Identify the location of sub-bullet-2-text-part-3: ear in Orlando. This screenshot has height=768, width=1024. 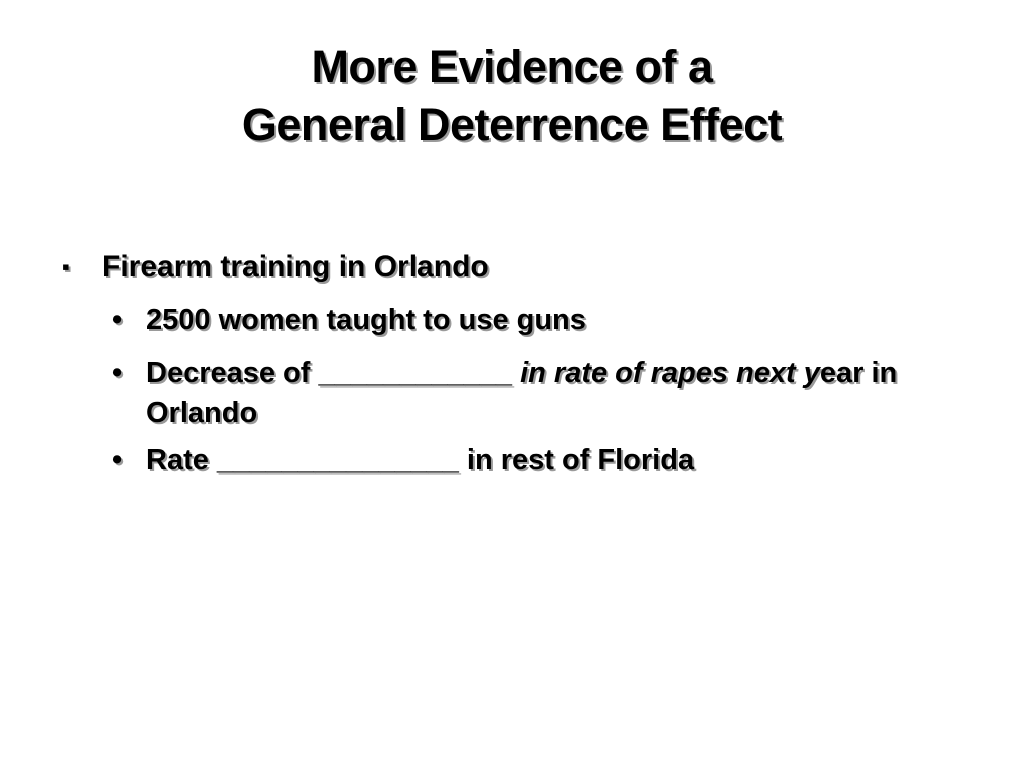
(522, 393).